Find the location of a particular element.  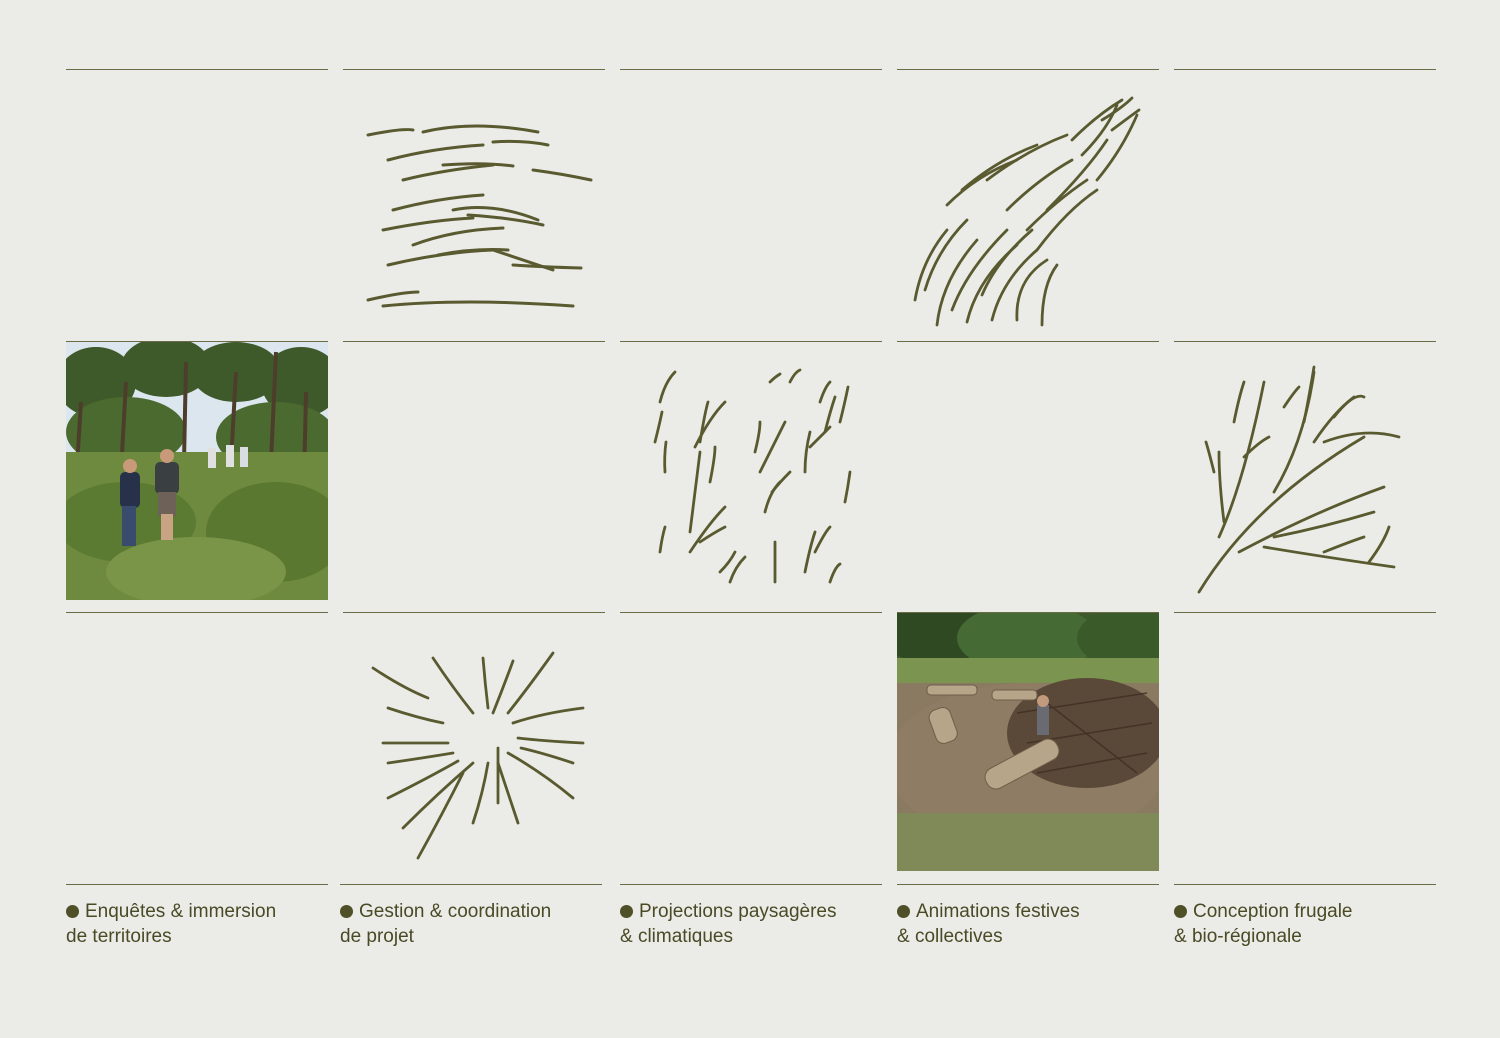

grid-cell-r2c5 is located at coordinates (1305, 470).